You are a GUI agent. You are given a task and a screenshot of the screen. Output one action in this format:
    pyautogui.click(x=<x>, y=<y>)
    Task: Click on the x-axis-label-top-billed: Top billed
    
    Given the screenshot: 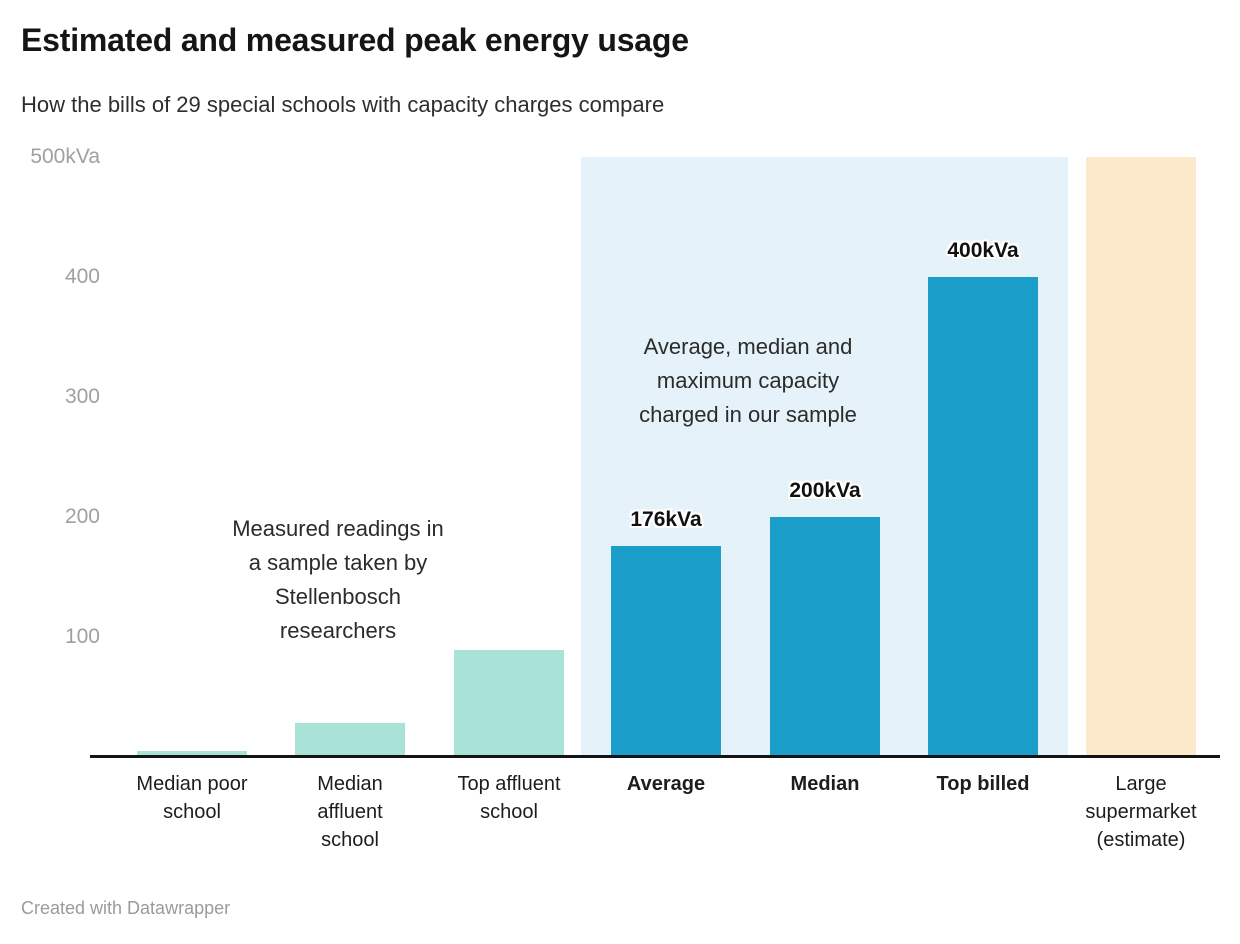 What is the action you would take?
    pyautogui.click(x=983, y=784)
    